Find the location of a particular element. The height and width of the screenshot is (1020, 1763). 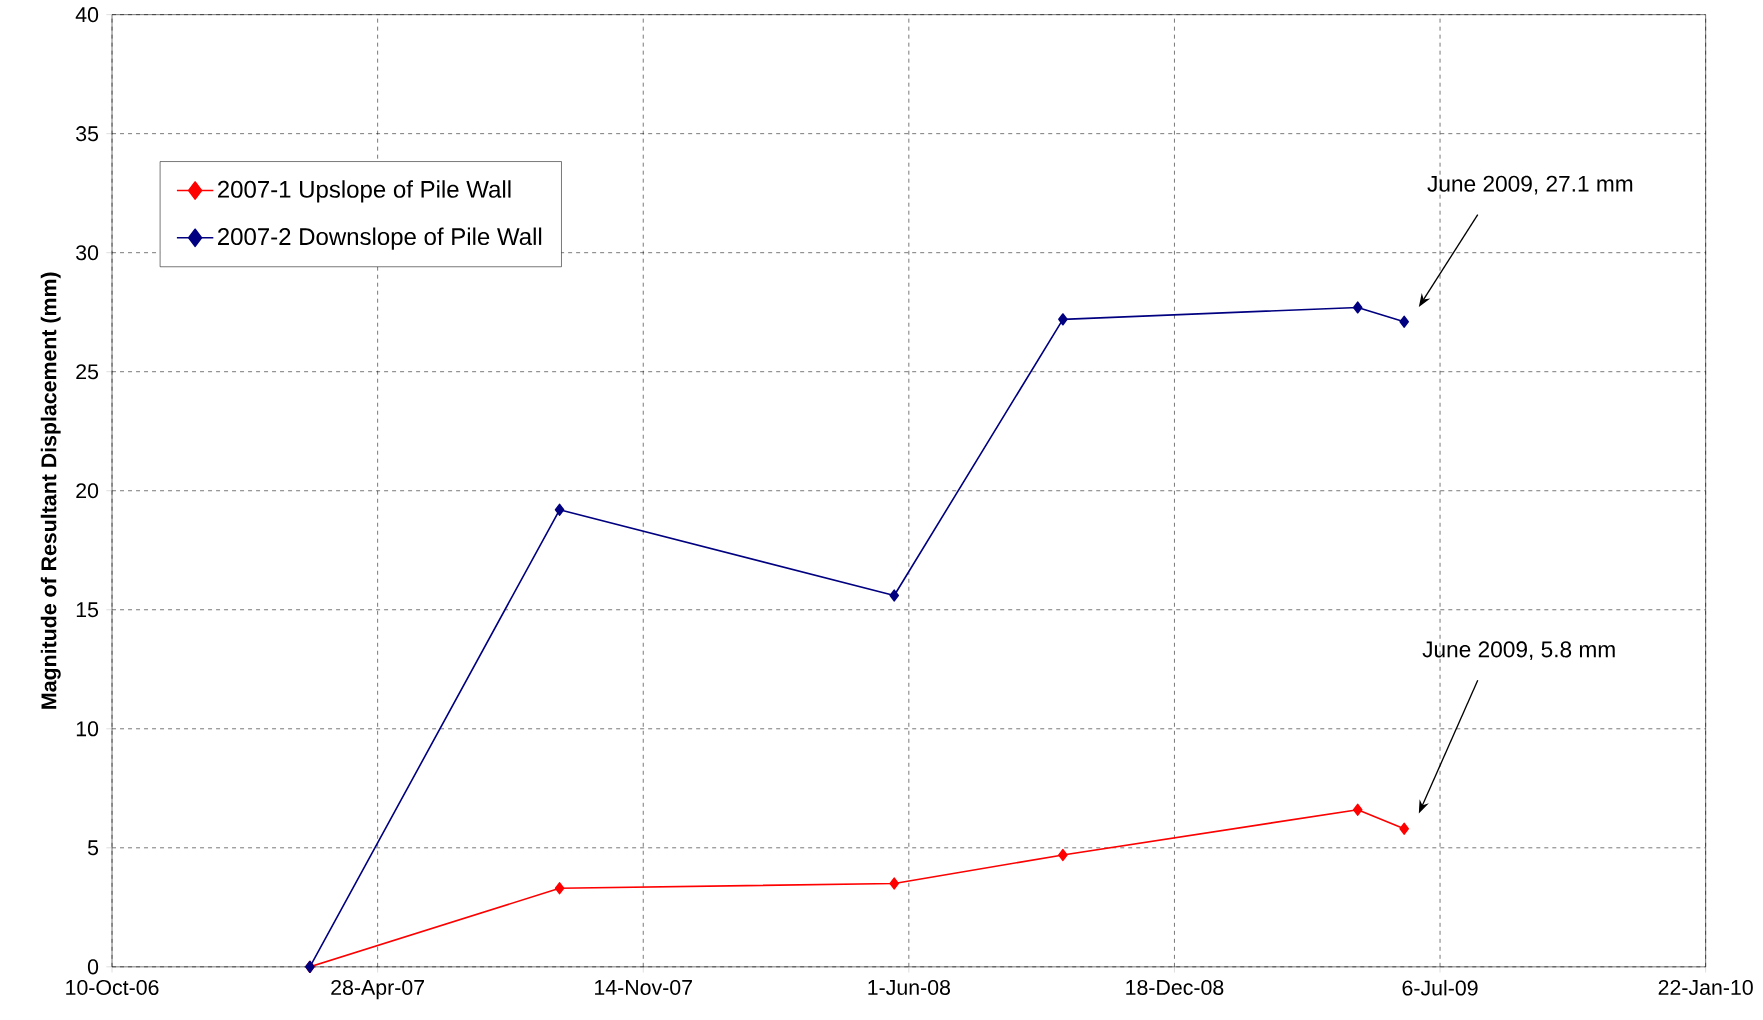

y-tick-label: 35 is located at coordinates (87, 134).